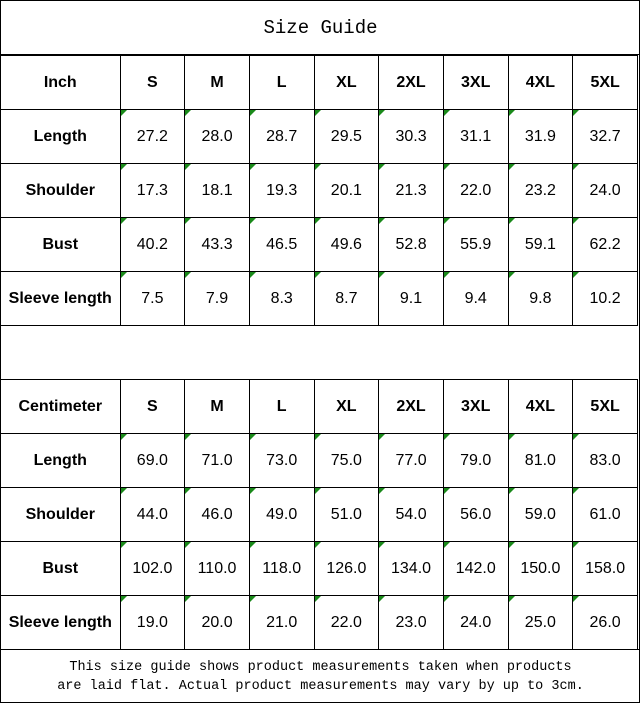  I want to click on measurement-cell: 26.0, so click(605, 622).